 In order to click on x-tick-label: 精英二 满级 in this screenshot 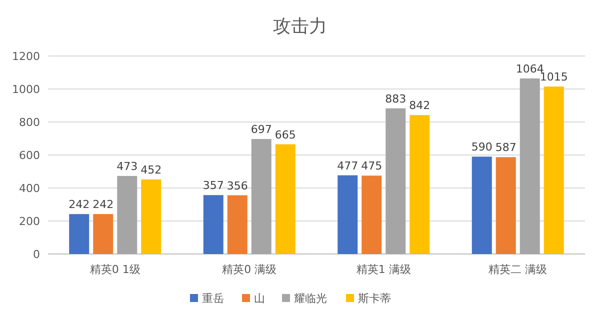, I will do `click(518, 269)`.